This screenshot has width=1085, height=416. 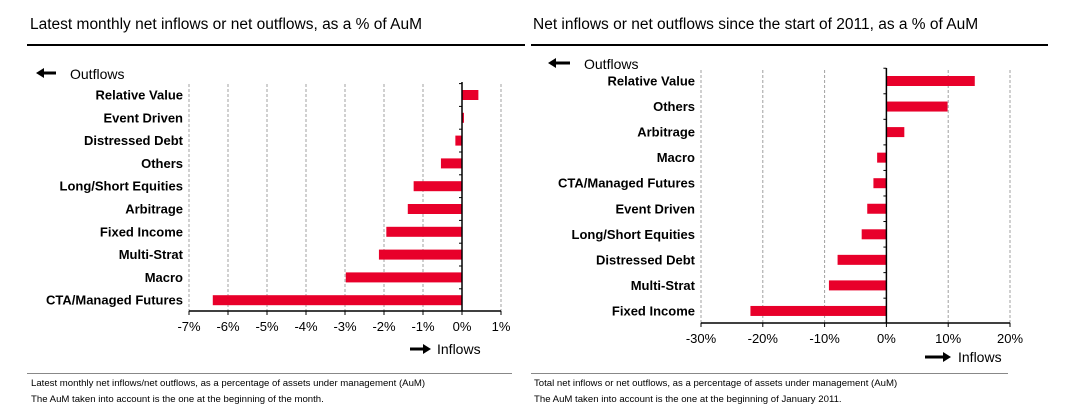 I want to click on right-x-tick-label: -30%, so click(x=701, y=338).